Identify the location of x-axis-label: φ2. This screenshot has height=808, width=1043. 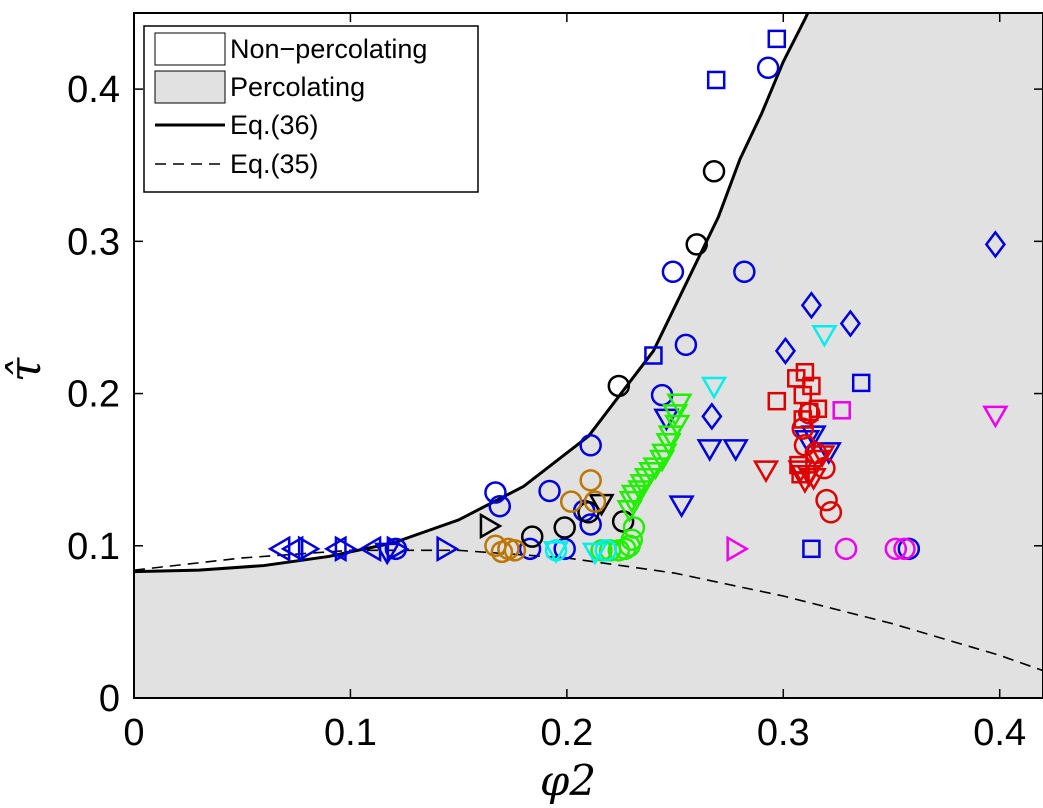
(568, 780).